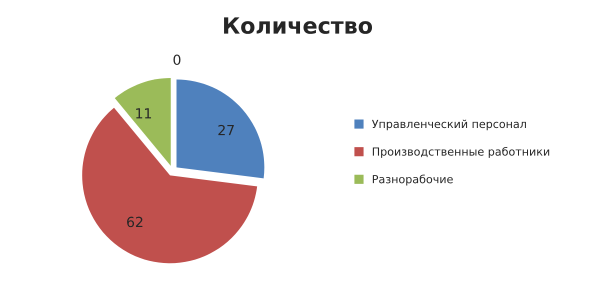 This screenshot has width=595, height=305. I want to click on data-label: 62, so click(134, 222).